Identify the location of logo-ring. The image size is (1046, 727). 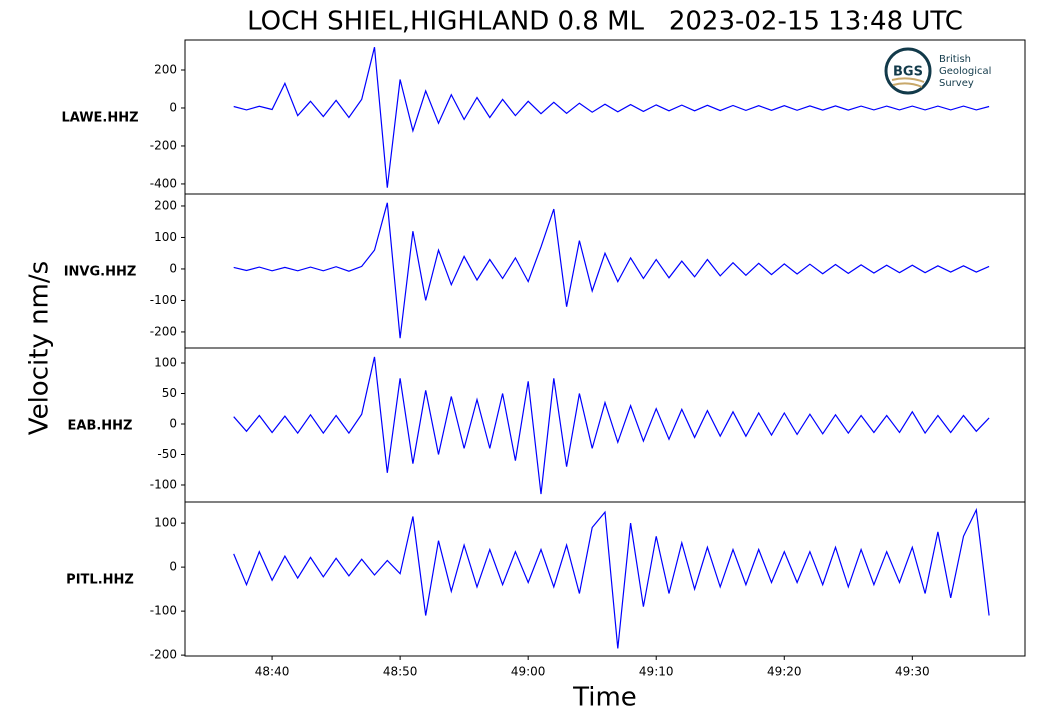
(908, 71).